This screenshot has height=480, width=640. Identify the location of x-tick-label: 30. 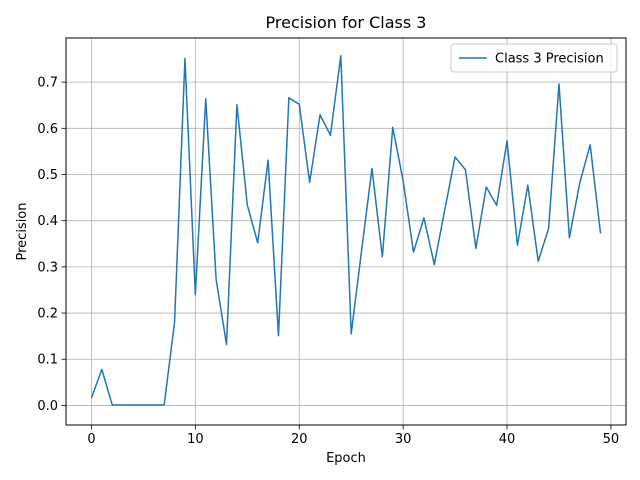
(403, 439).